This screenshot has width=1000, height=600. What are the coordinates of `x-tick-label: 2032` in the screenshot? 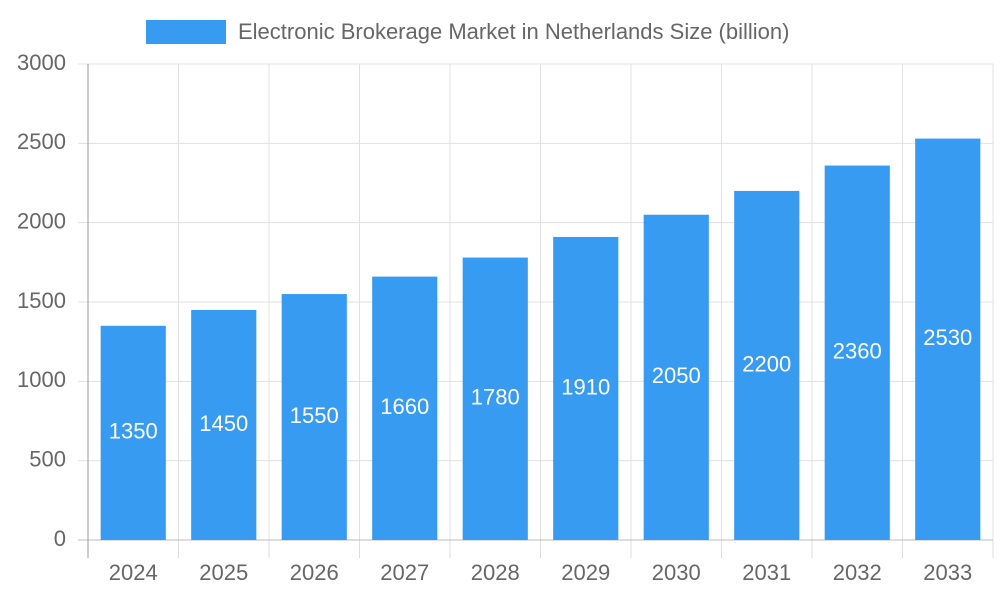 It's located at (857, 572).